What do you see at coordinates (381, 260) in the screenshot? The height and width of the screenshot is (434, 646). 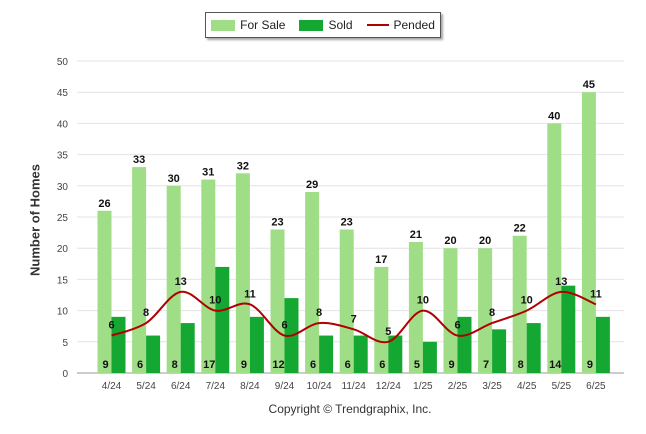 I see `for-sale-value-label: 17` at bounding box center [381, 260].